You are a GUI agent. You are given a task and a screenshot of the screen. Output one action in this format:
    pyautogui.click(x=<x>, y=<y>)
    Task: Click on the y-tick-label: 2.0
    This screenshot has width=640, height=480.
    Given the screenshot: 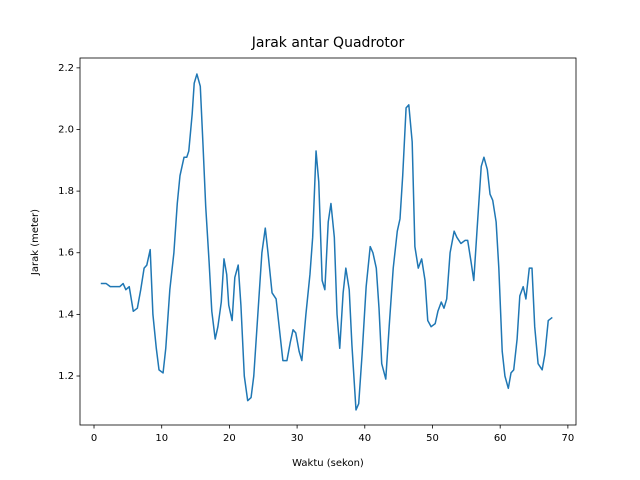 What is the action you would take?
    pyautogui.click(x=66, y=129)
    